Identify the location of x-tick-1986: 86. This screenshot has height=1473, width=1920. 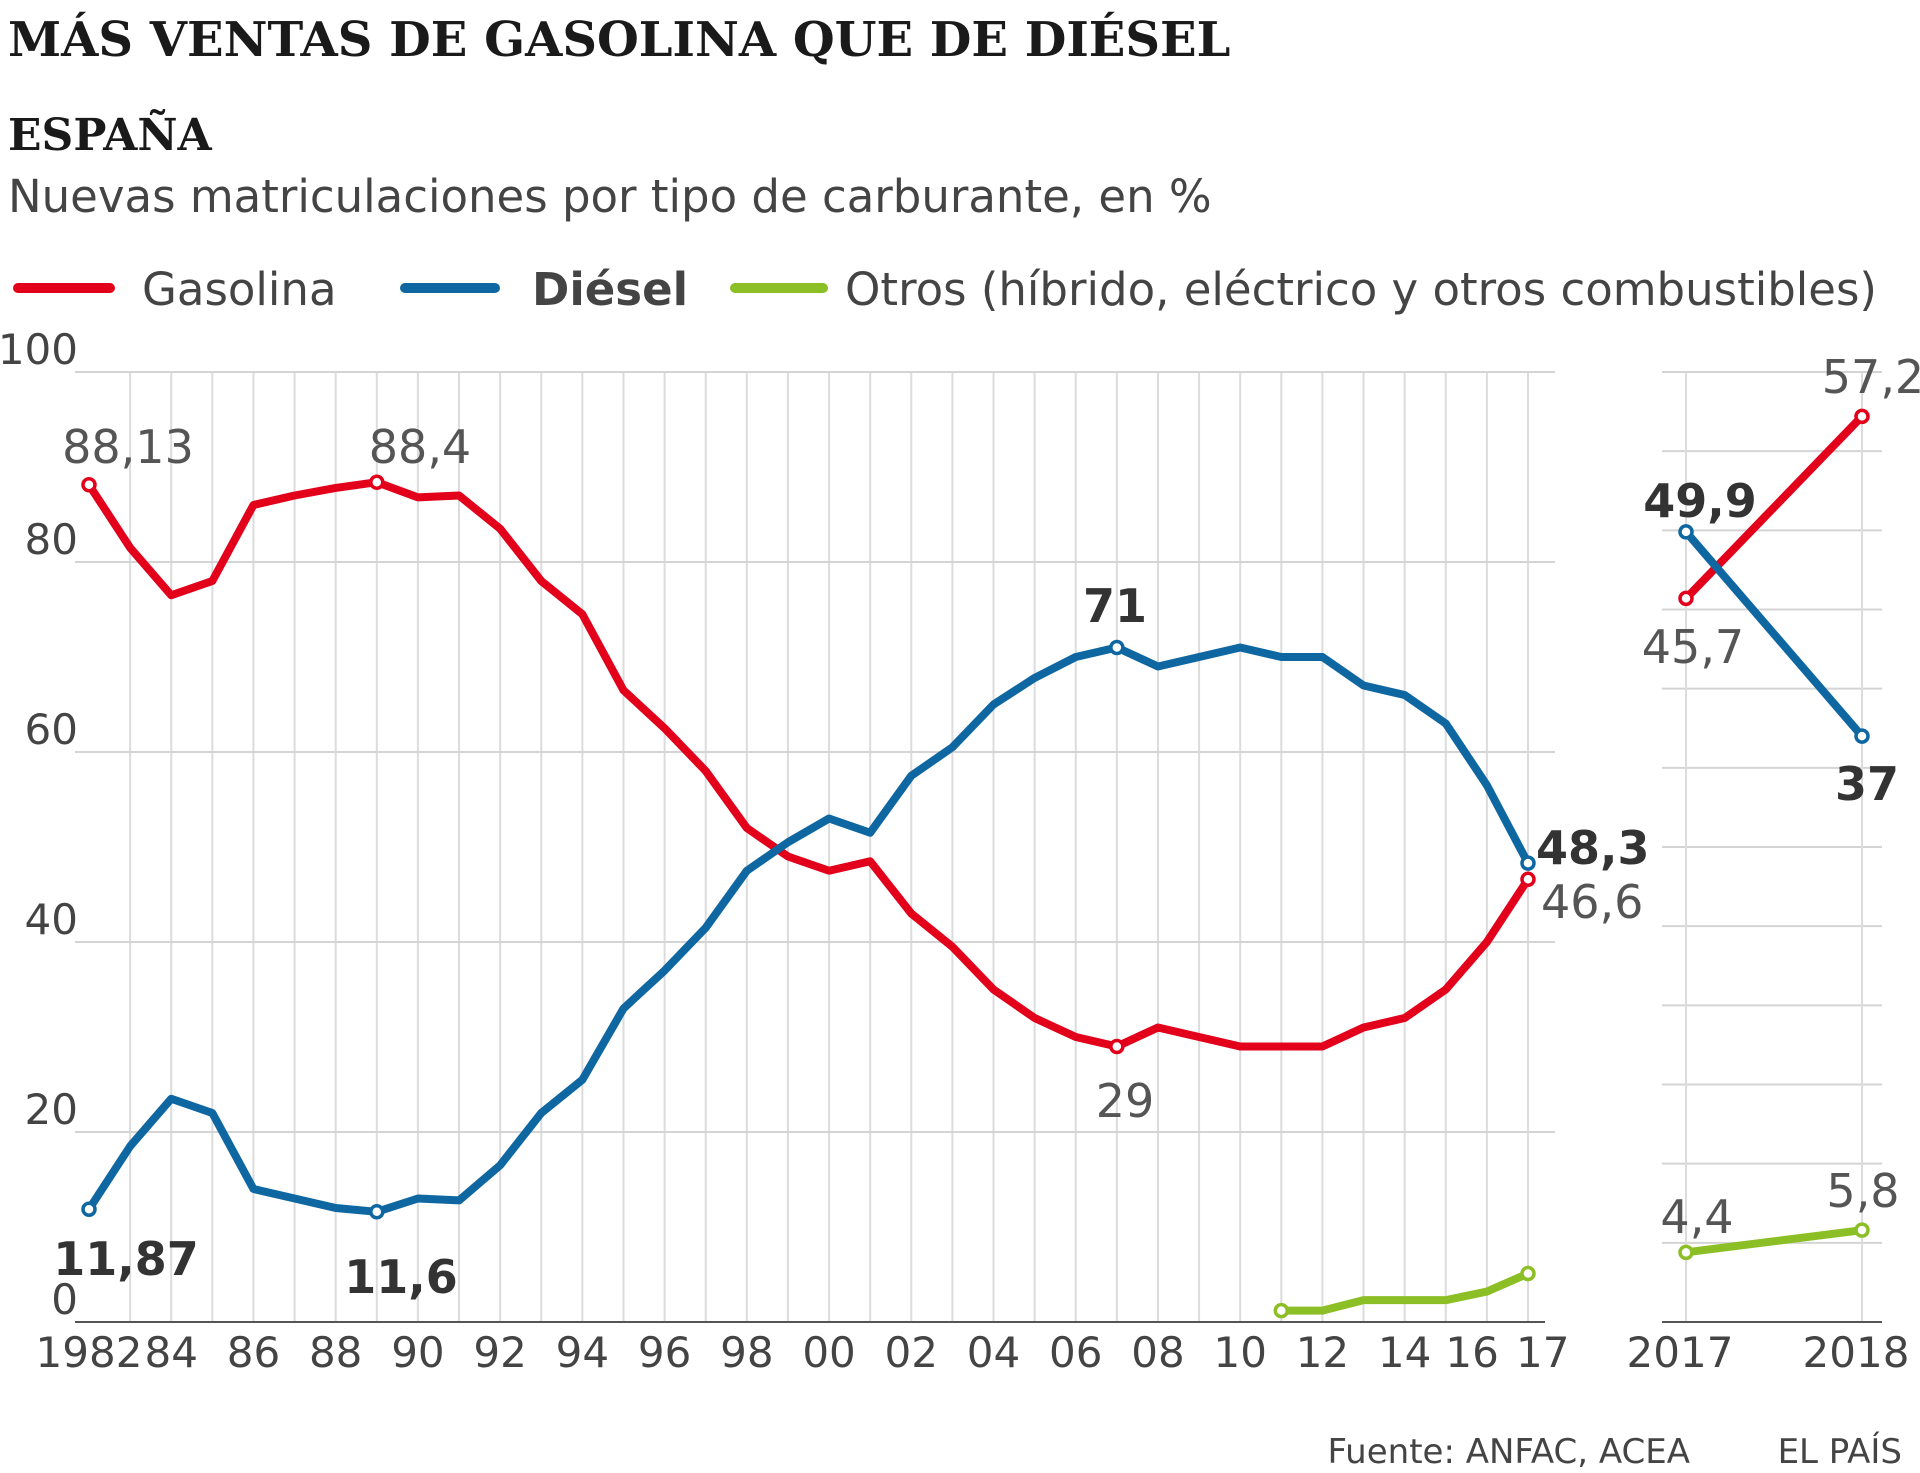
(253, 1352).